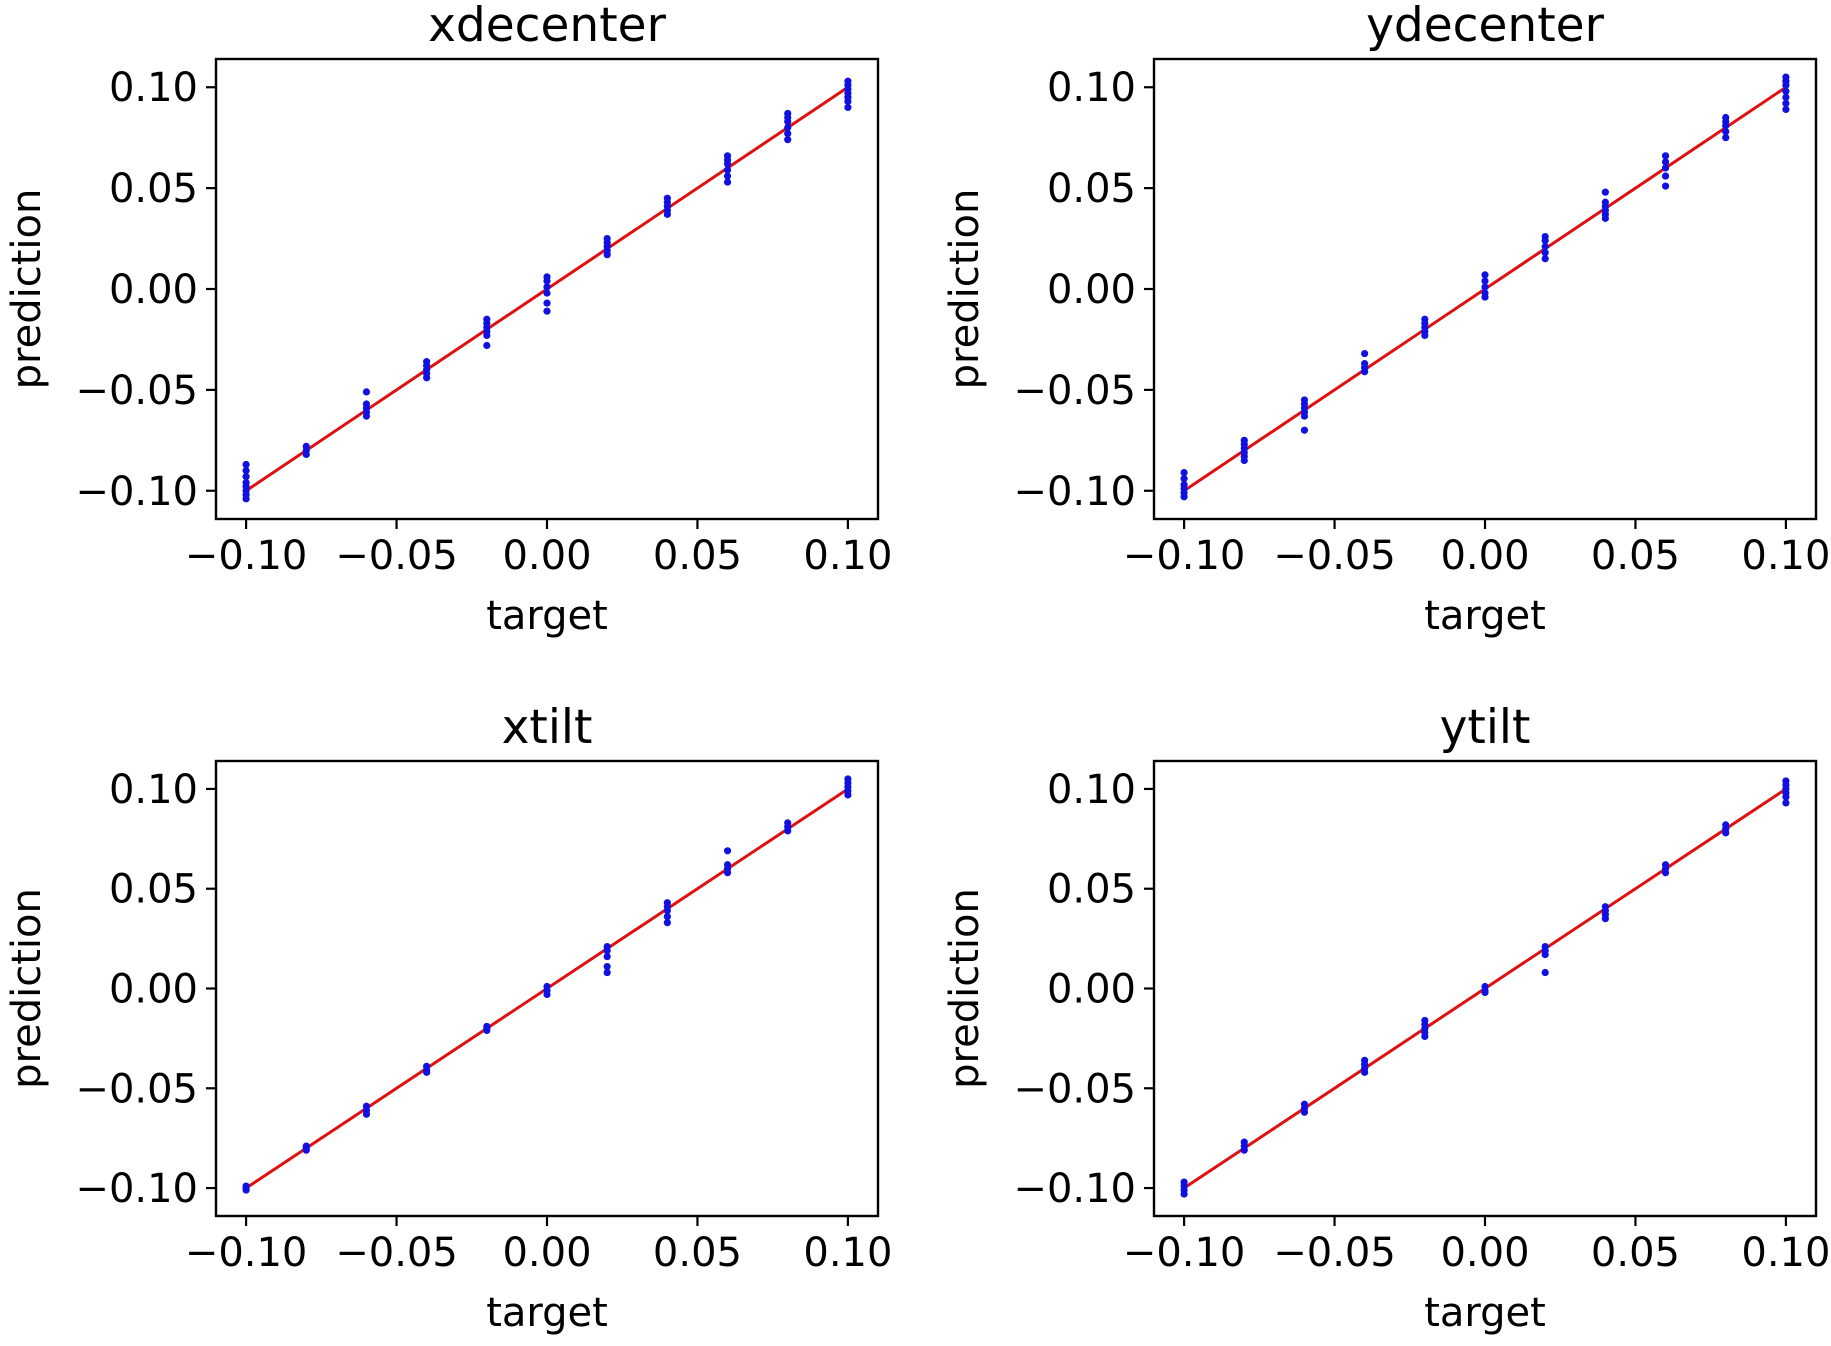 The height and width of the screenshot is (1346, 1831). What do you see at coordinates (547, 727) in the screenshot?
I see `chart-title: xtilt` at bounding box center [547, 727].